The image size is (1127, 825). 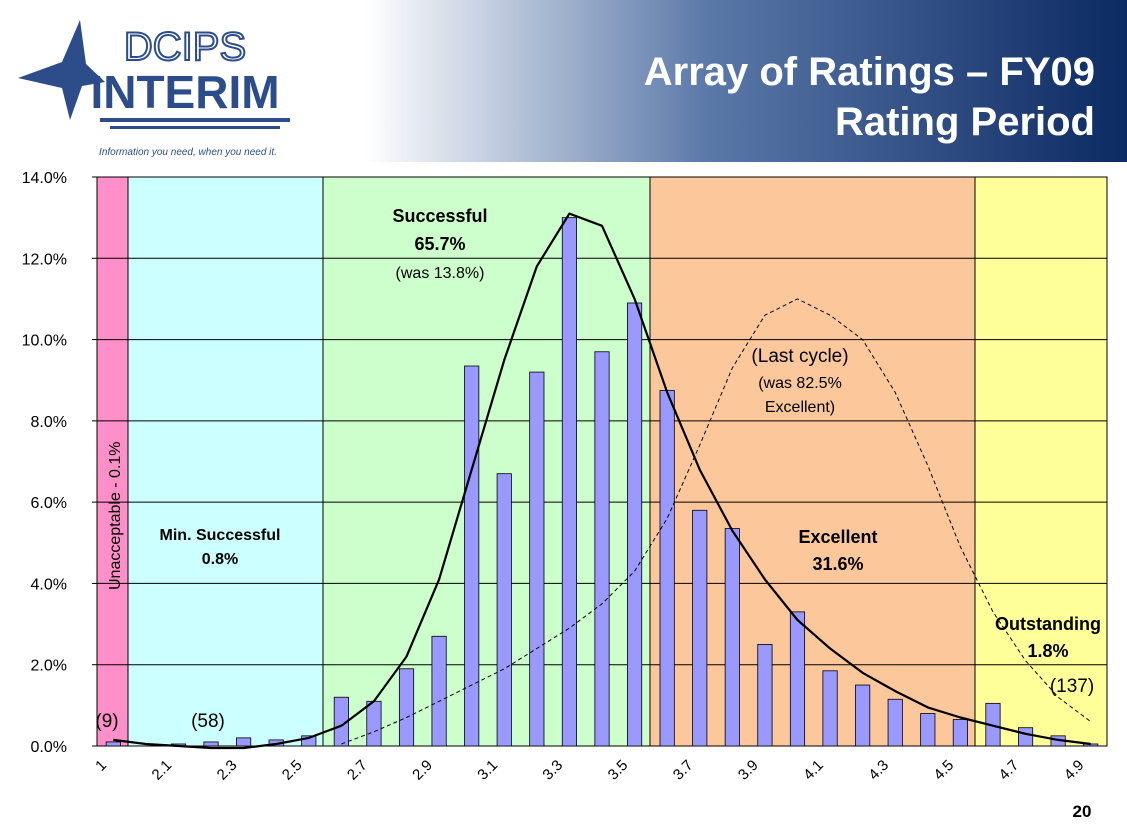 I want to click on y-tick-label: 6.0%, so click(x=49, y=503).